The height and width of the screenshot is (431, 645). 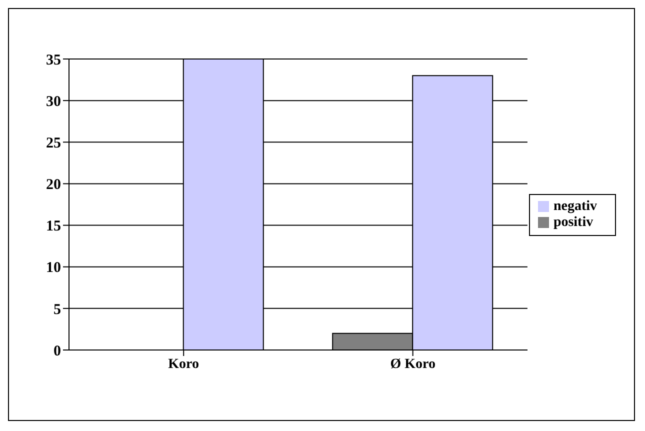 I want to click on x-tick-label: Koro, so click(x=184, y=364).